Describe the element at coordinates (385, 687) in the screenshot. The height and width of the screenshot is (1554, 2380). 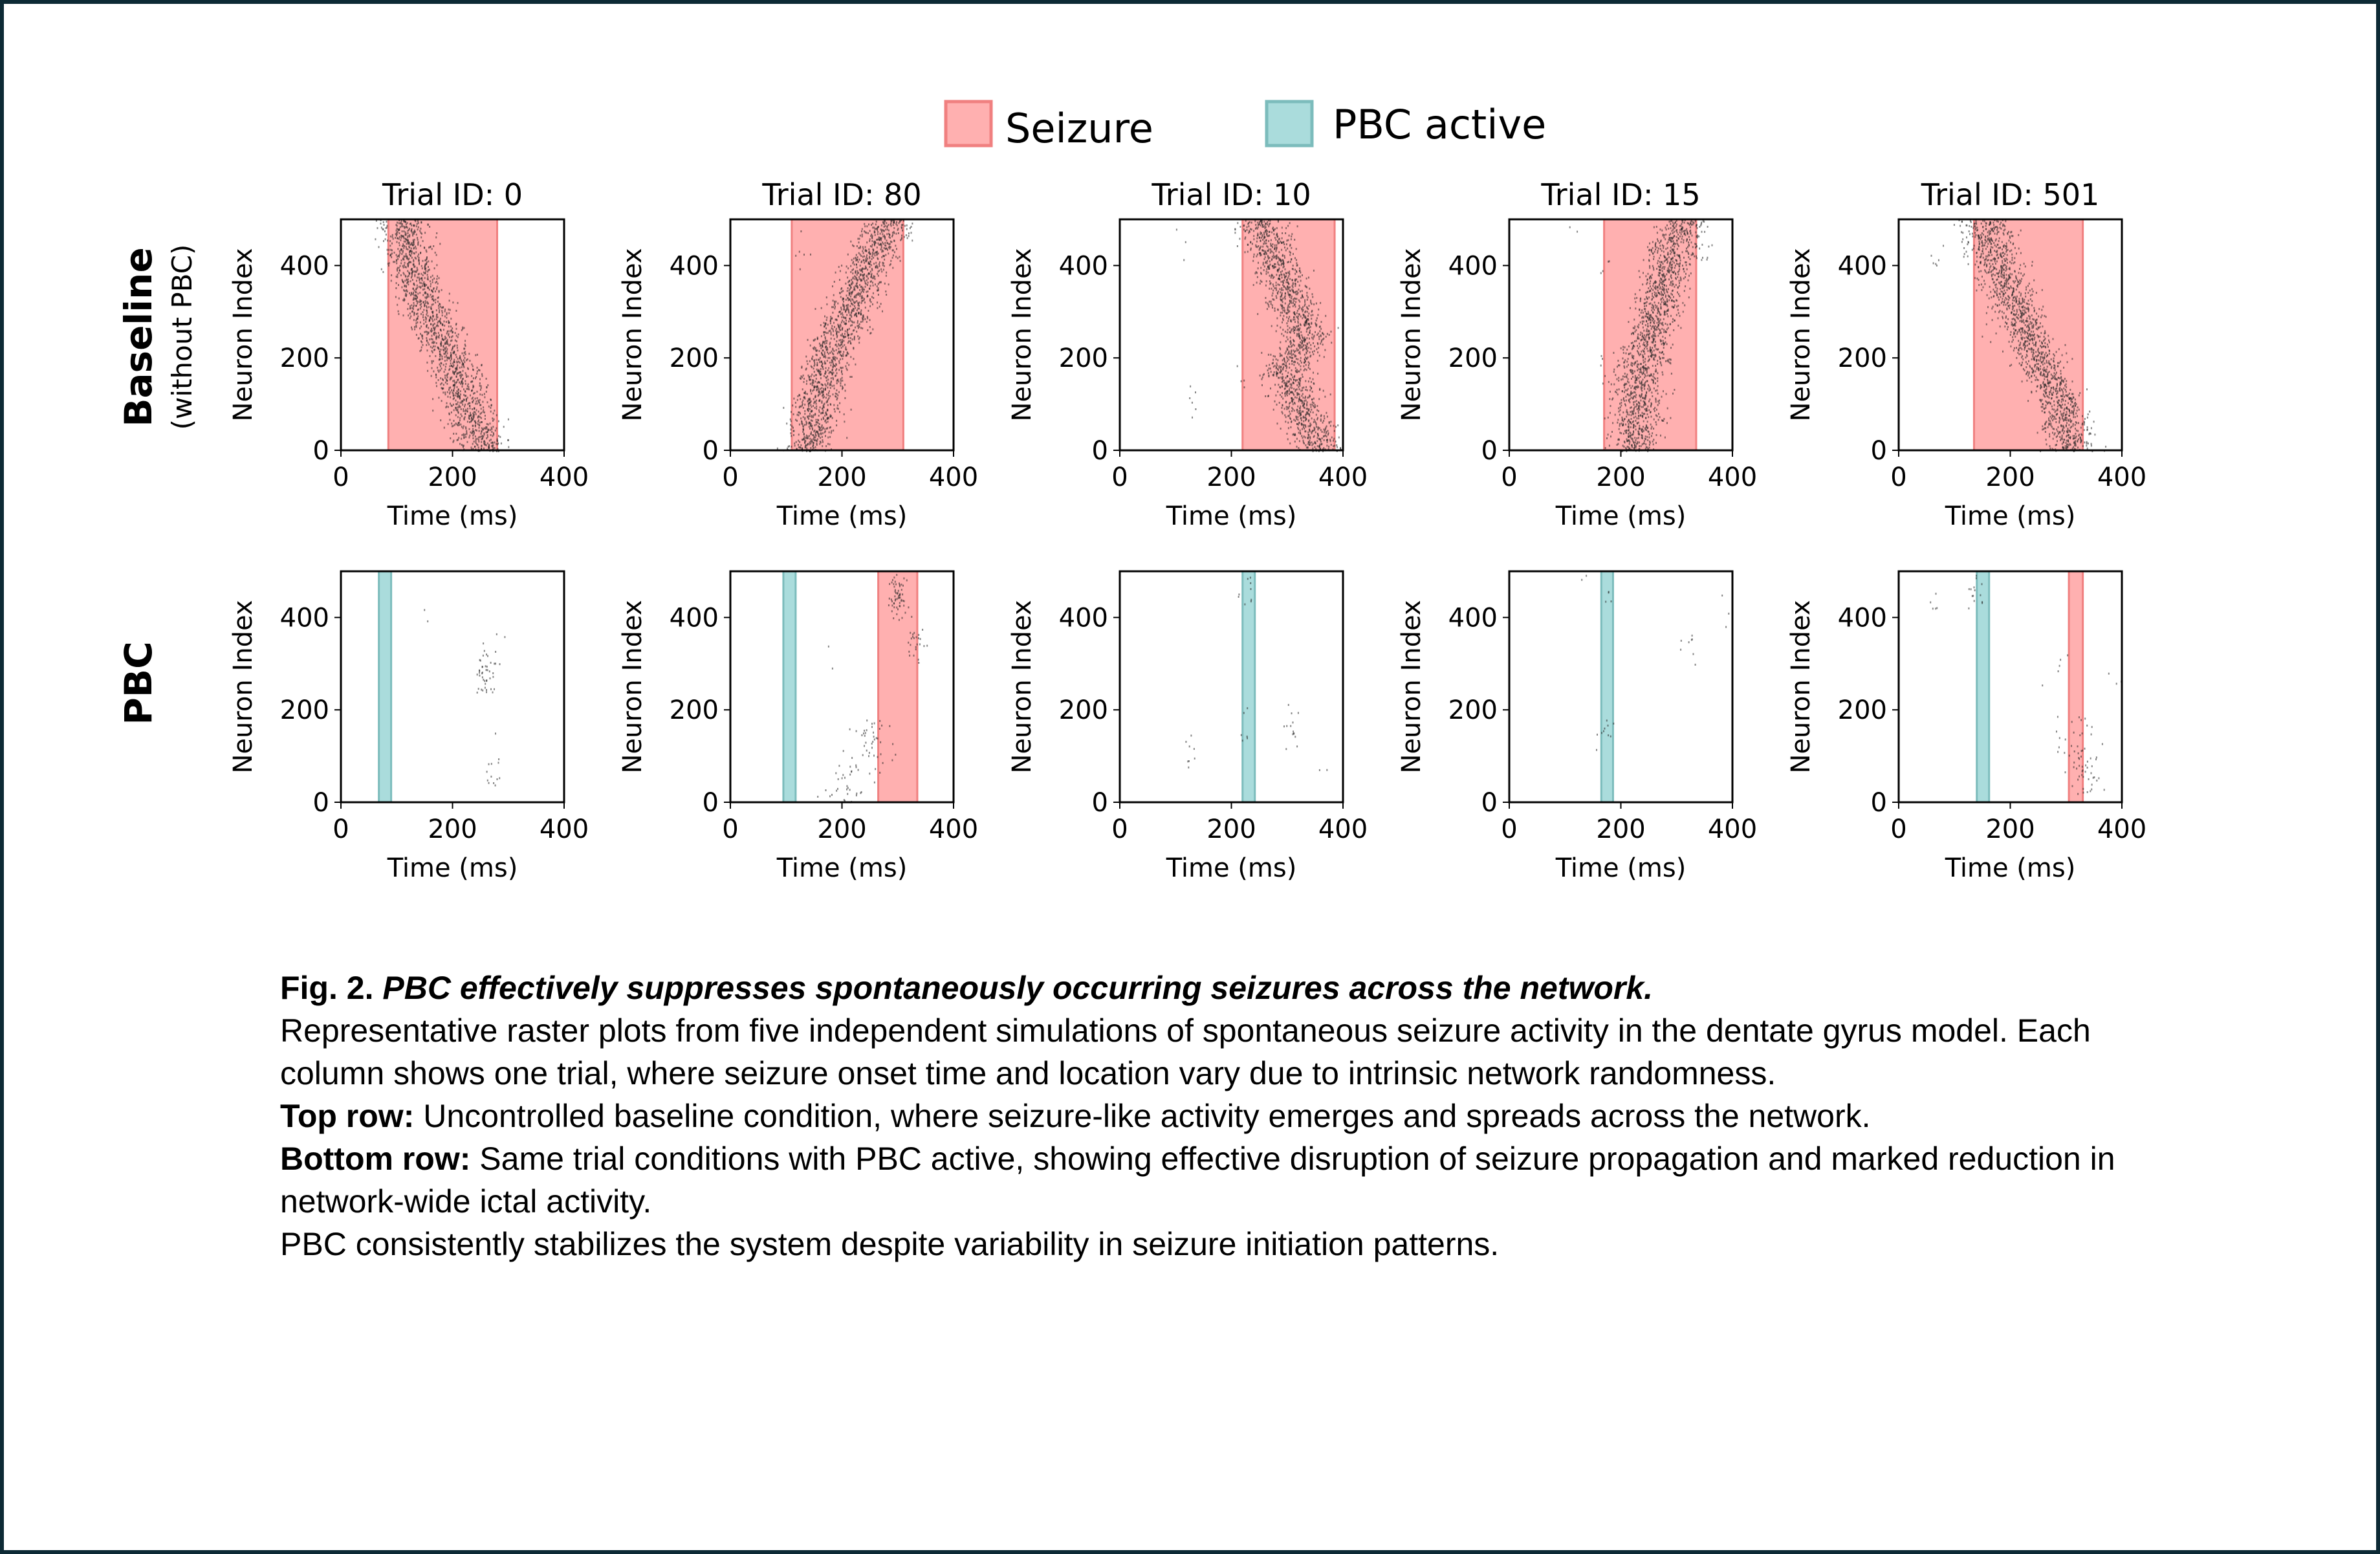
I see `pbc-active-span` at that location.